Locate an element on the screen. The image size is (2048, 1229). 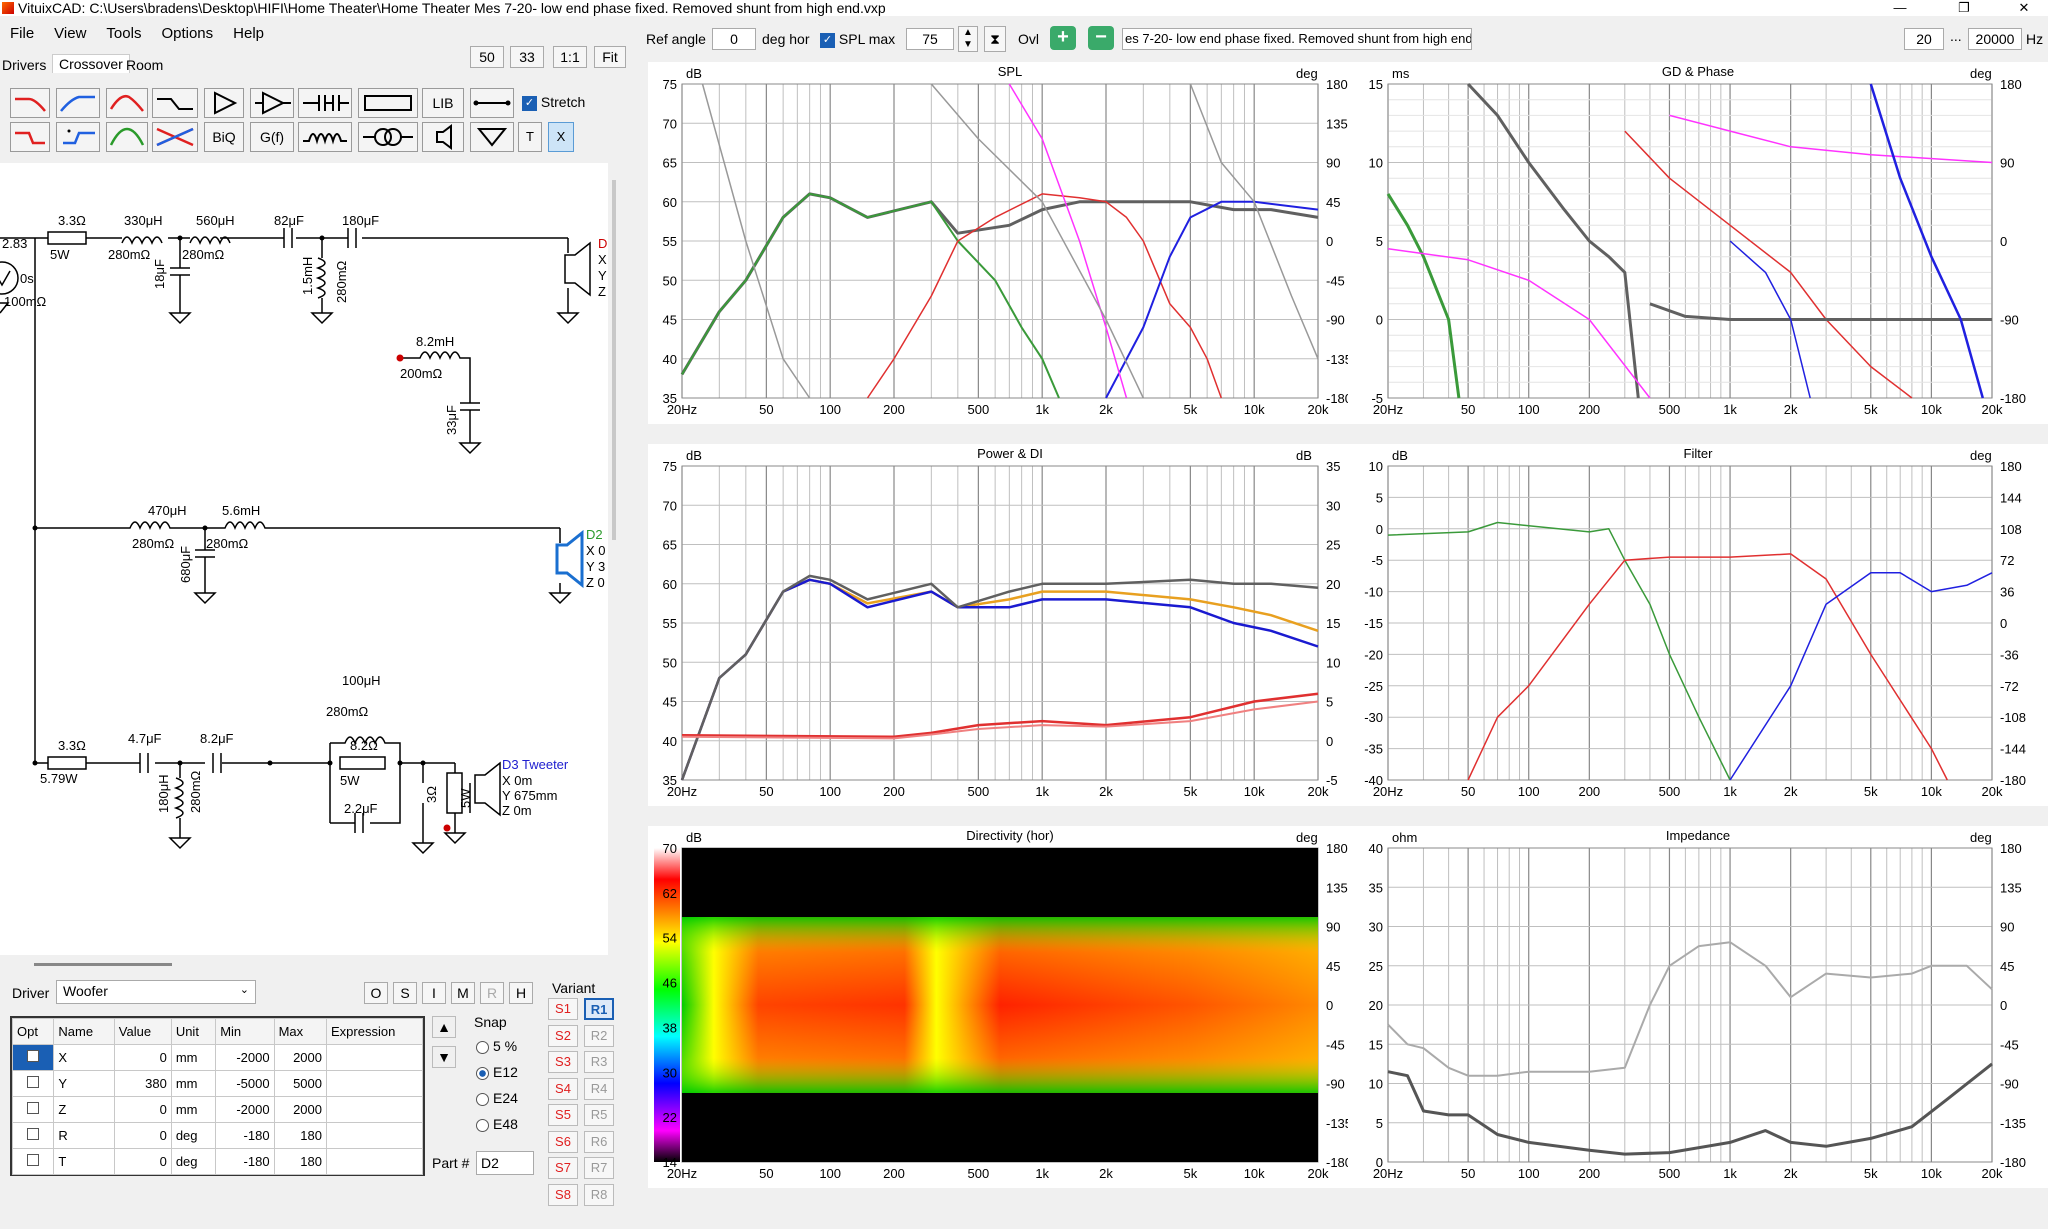
horizontal-scrollbar is located at coordinates (103, 964).